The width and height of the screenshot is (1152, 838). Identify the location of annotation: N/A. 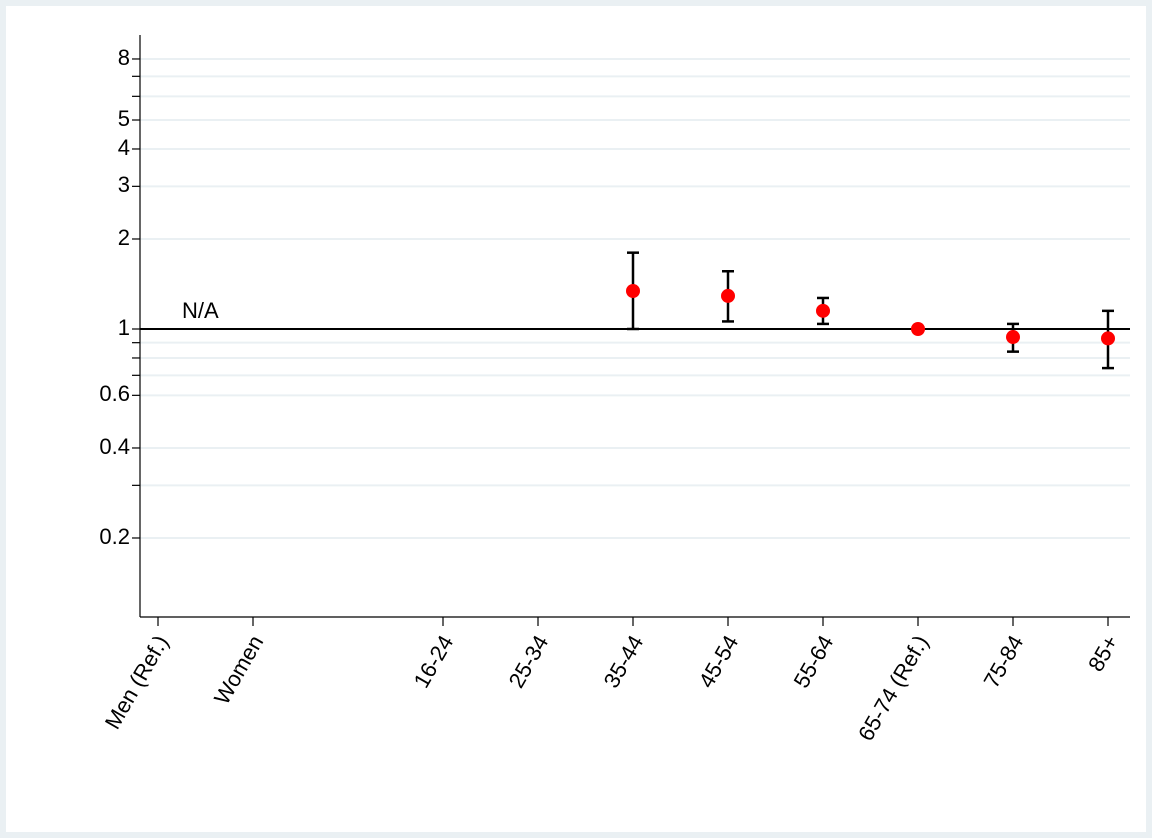
(200, 310).